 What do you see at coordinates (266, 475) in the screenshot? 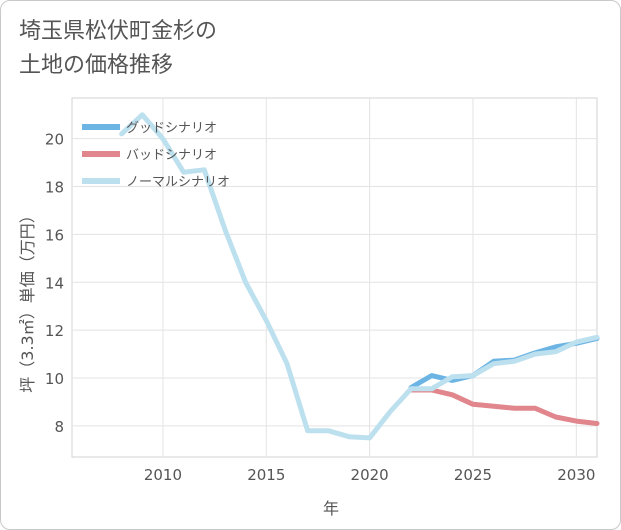
I see `x-tick-label: 2015` at bounding box center [266, 475].